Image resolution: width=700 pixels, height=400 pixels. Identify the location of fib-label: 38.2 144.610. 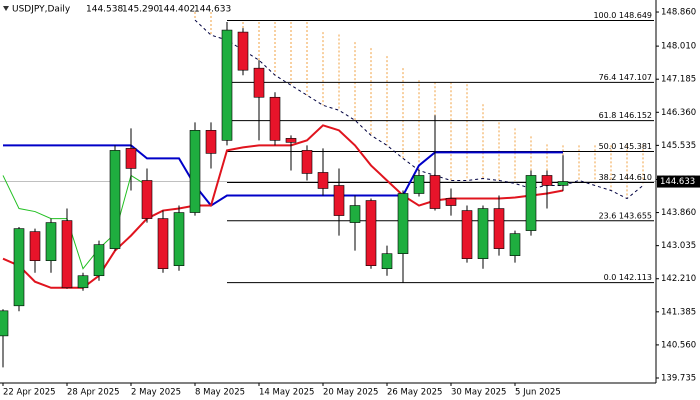
(625, 177).